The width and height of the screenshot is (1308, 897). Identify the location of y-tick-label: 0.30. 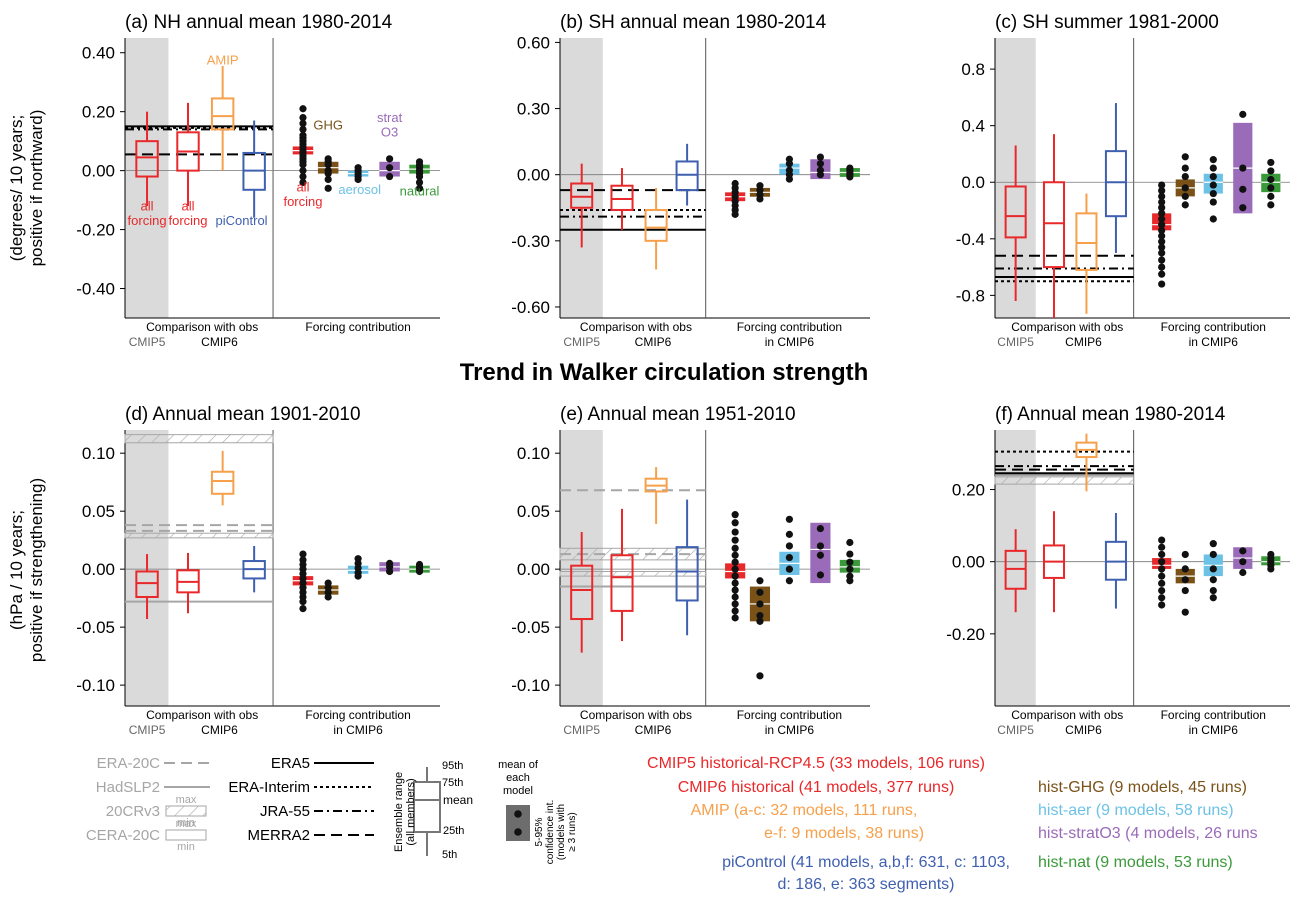
(533, 109).